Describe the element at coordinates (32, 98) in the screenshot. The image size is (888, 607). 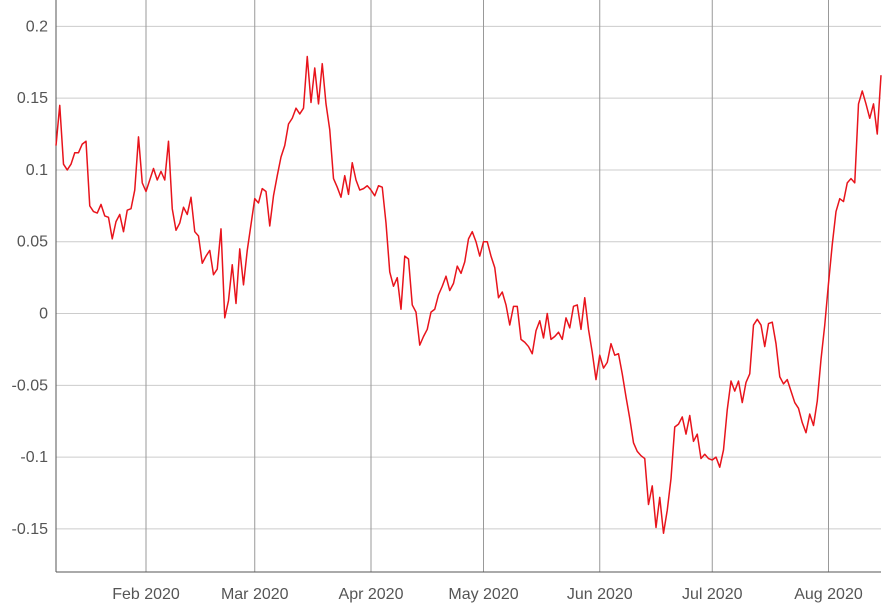
I see `y-tick-label: 0.15` at that location.